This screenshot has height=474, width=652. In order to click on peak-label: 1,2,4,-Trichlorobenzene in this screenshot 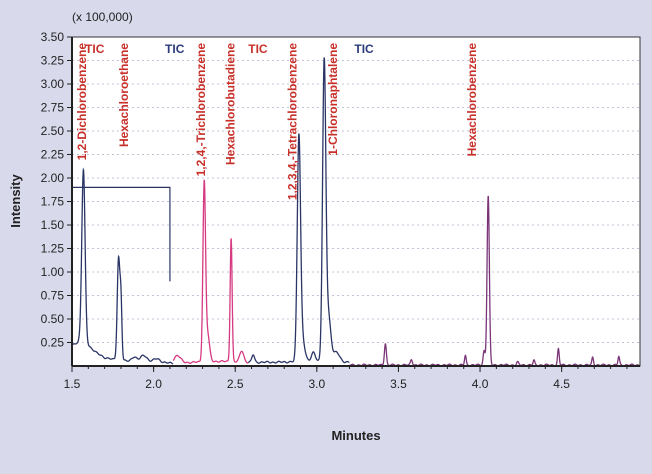, I will do `click(201, 110)`.